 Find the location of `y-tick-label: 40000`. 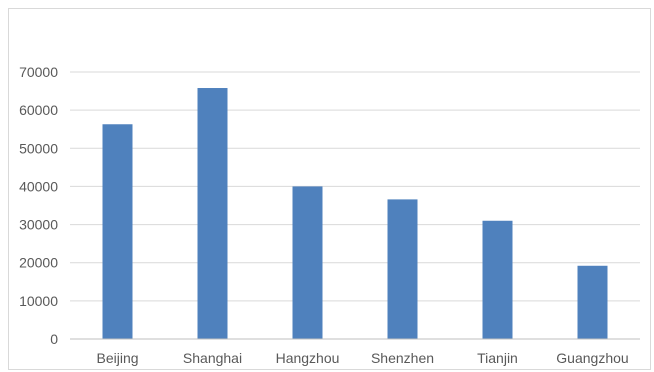

y-tick-label: 40000 is located at coordinates (38, 186).